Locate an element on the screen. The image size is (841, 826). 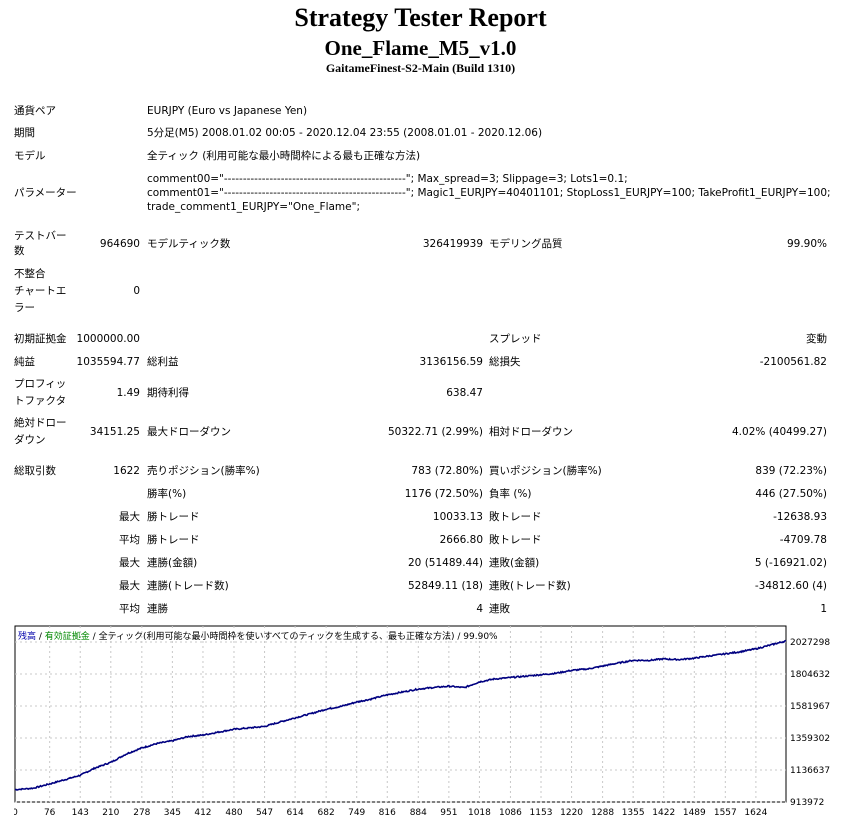
deposit-value: 1000000.00 is located at coordinates (108, 339).